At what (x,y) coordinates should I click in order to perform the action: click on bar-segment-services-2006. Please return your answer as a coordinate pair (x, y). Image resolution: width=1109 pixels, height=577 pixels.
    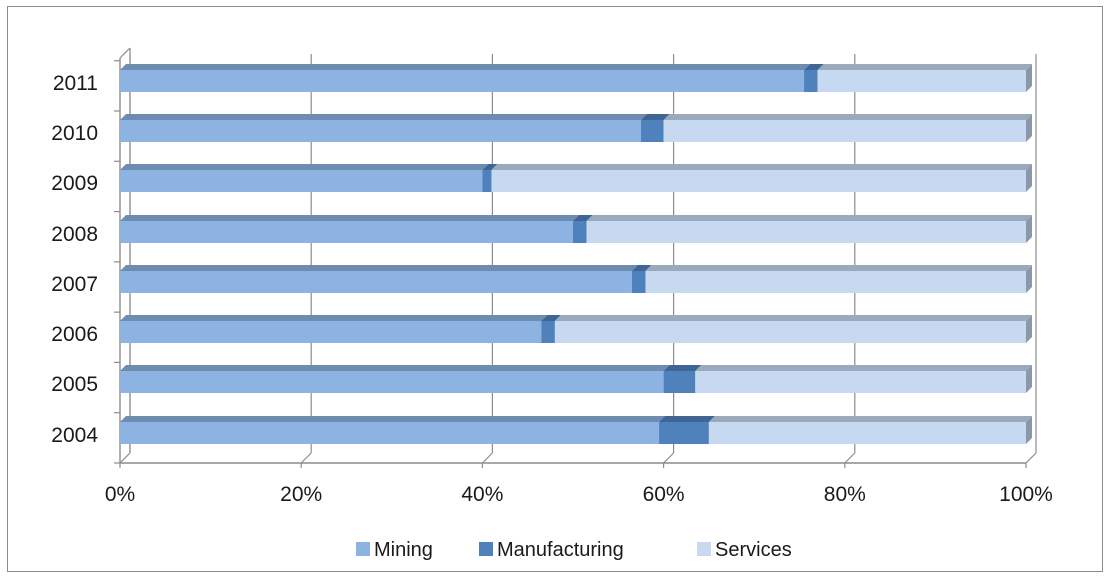
    Looking at the image, I should click on (793, 329).